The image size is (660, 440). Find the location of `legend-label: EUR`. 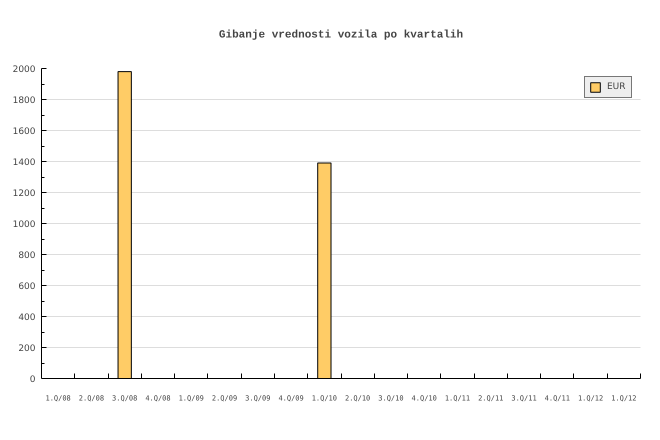

legend-label: EUR is located at coordinates (617, 87).